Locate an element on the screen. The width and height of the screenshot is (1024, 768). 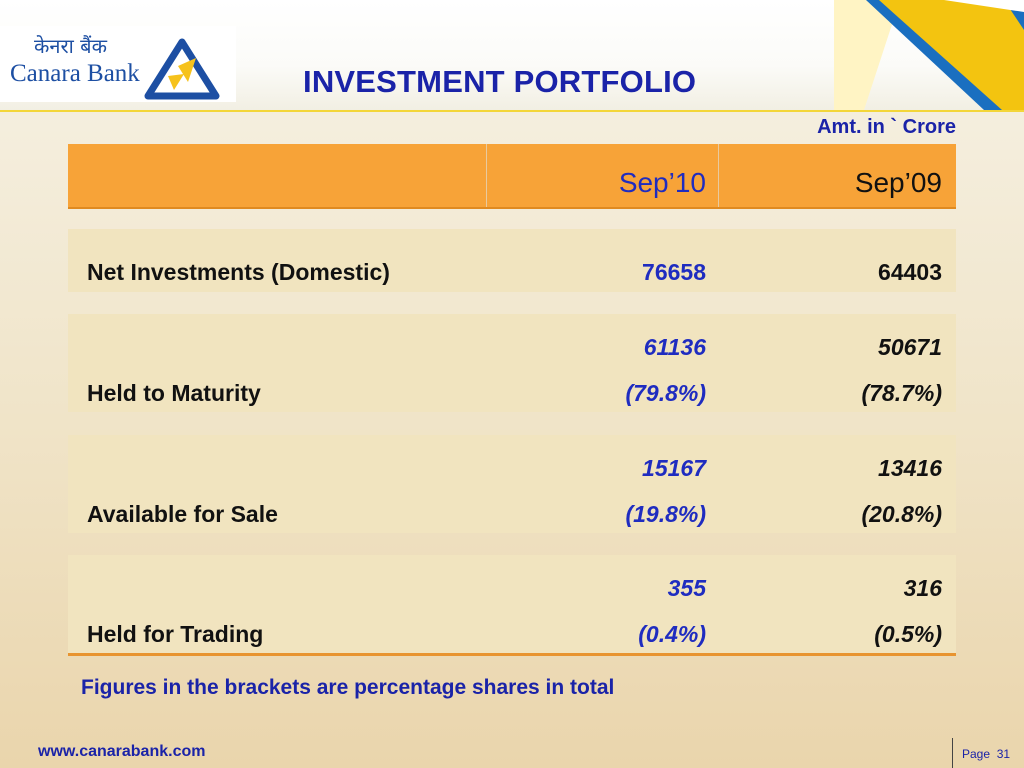
table-header: Sep’10 Sep’09 is located at coordinates (512, 176).